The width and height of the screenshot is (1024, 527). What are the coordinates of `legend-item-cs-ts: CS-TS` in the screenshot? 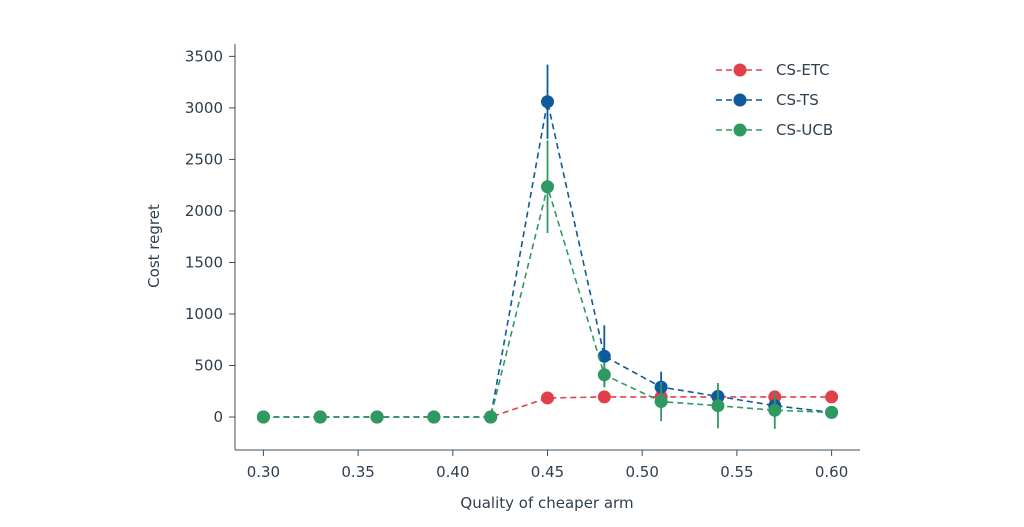 It's located at (767, 100).